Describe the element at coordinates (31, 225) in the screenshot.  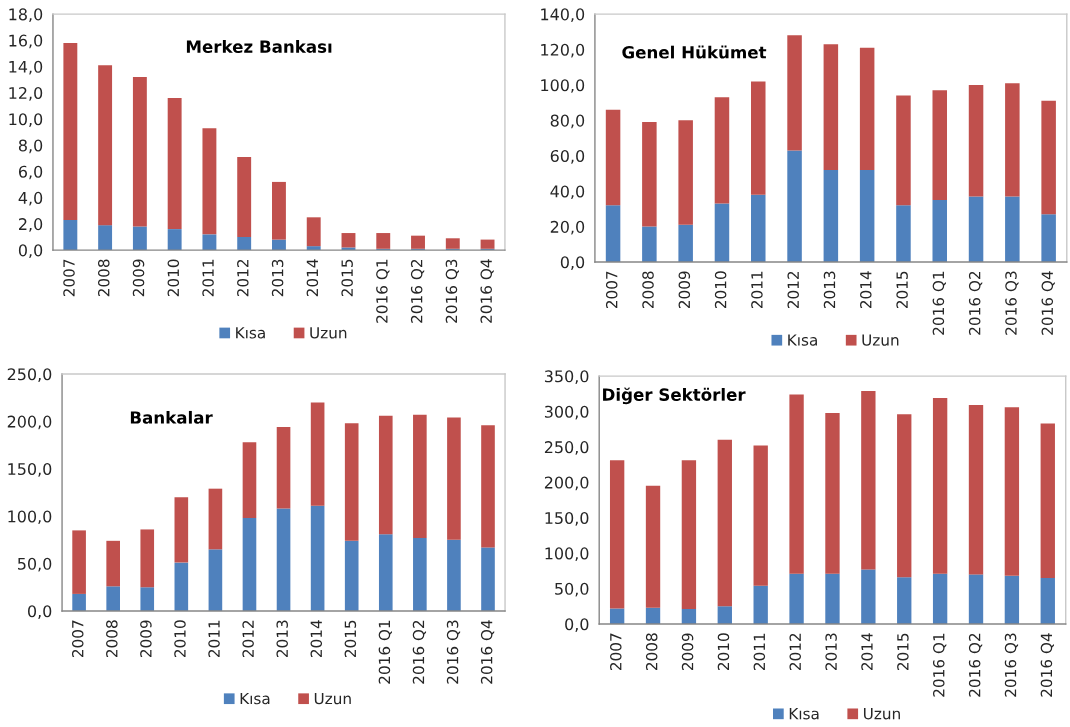
I see `y-tick-label: 2,0` at that location.